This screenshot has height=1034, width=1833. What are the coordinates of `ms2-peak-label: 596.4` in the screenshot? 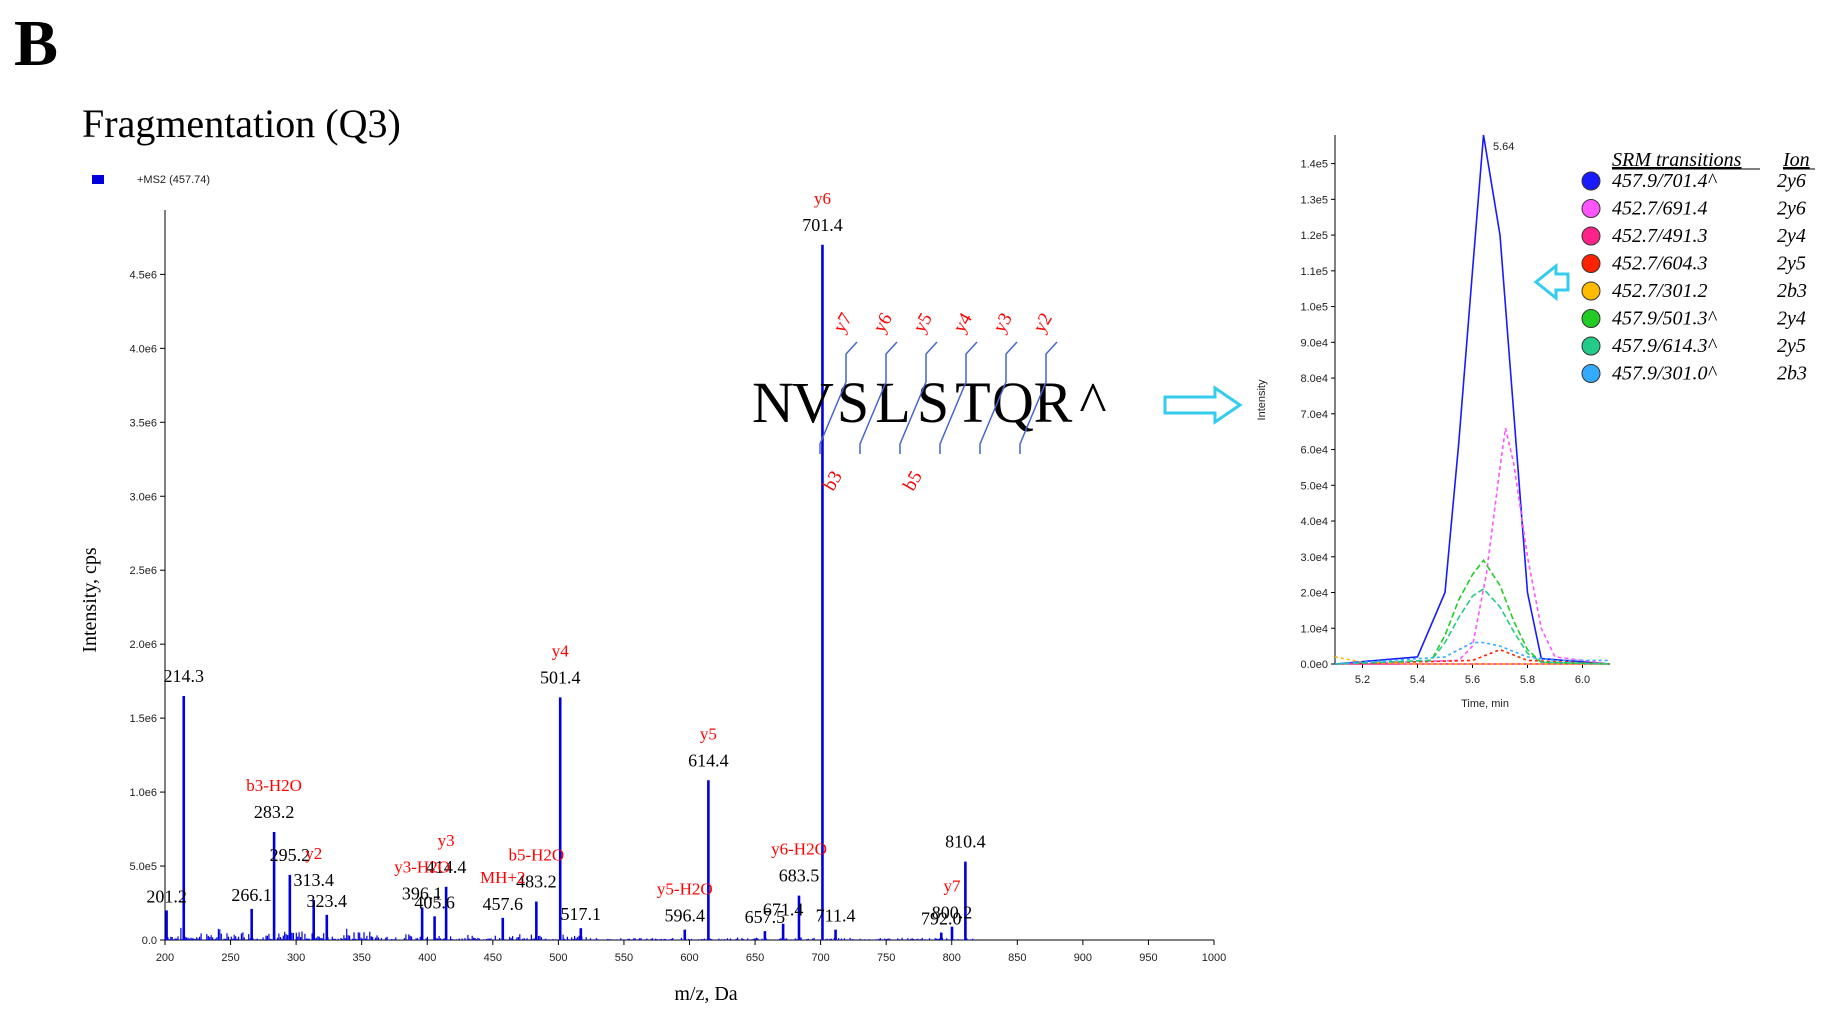 It's located at (685, 916).